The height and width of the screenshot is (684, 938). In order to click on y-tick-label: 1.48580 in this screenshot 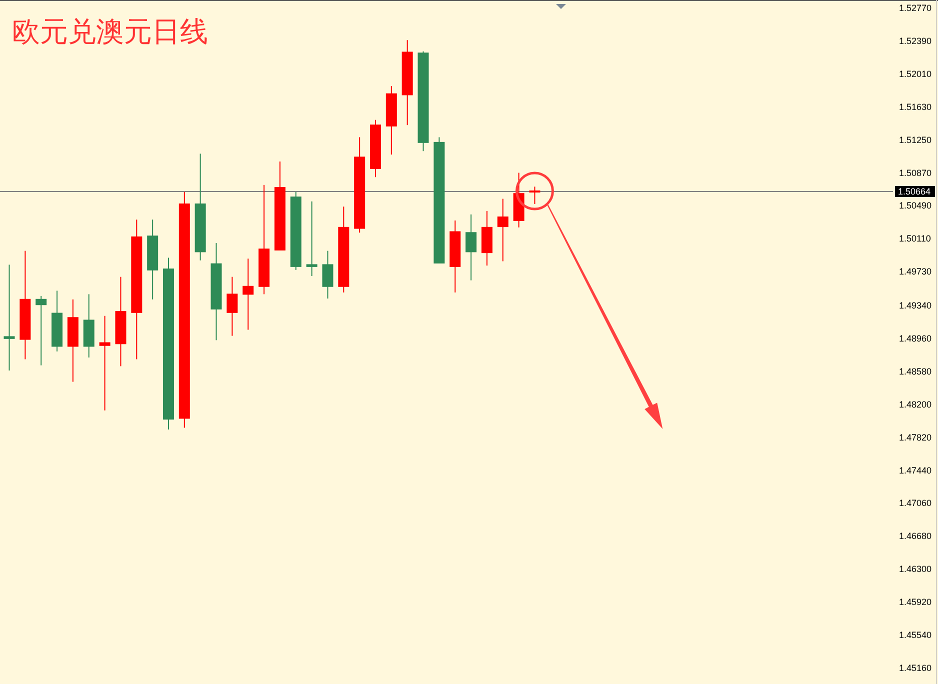, I will do `click(915, 371)`.